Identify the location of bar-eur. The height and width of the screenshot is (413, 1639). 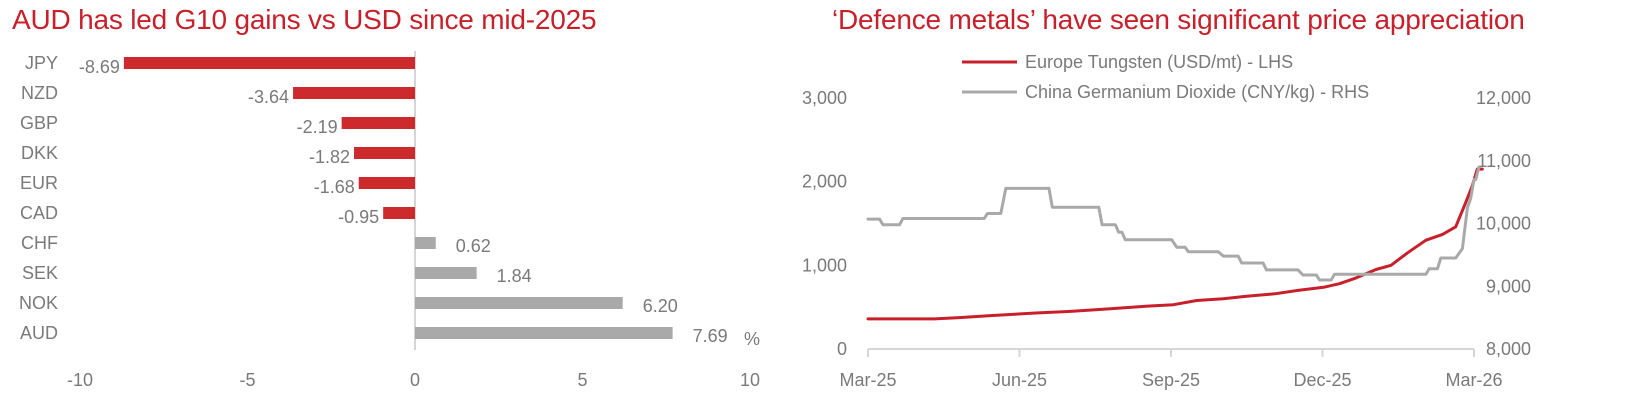
(386, 183).